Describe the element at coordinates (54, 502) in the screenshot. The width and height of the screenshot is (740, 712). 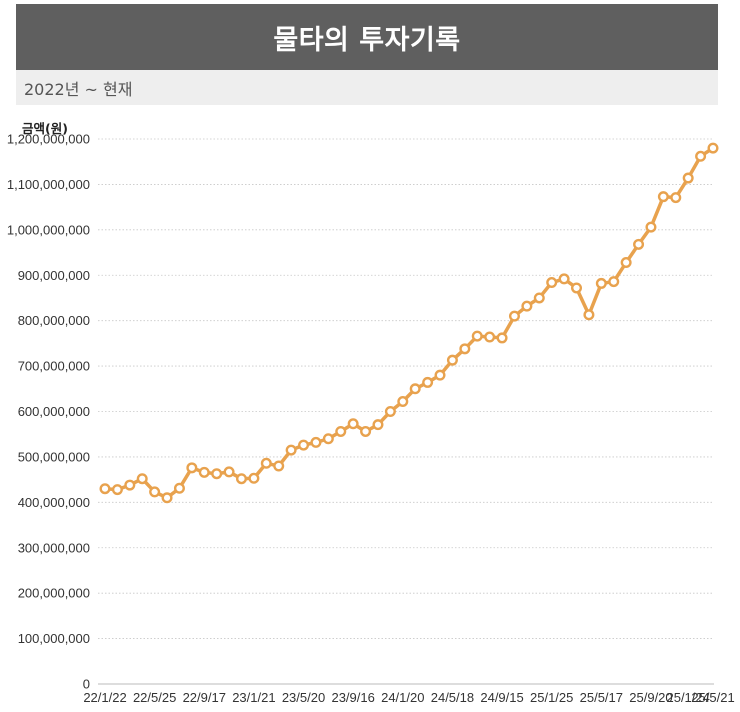
I see `y-tick-label: 400,000,000` at that location.